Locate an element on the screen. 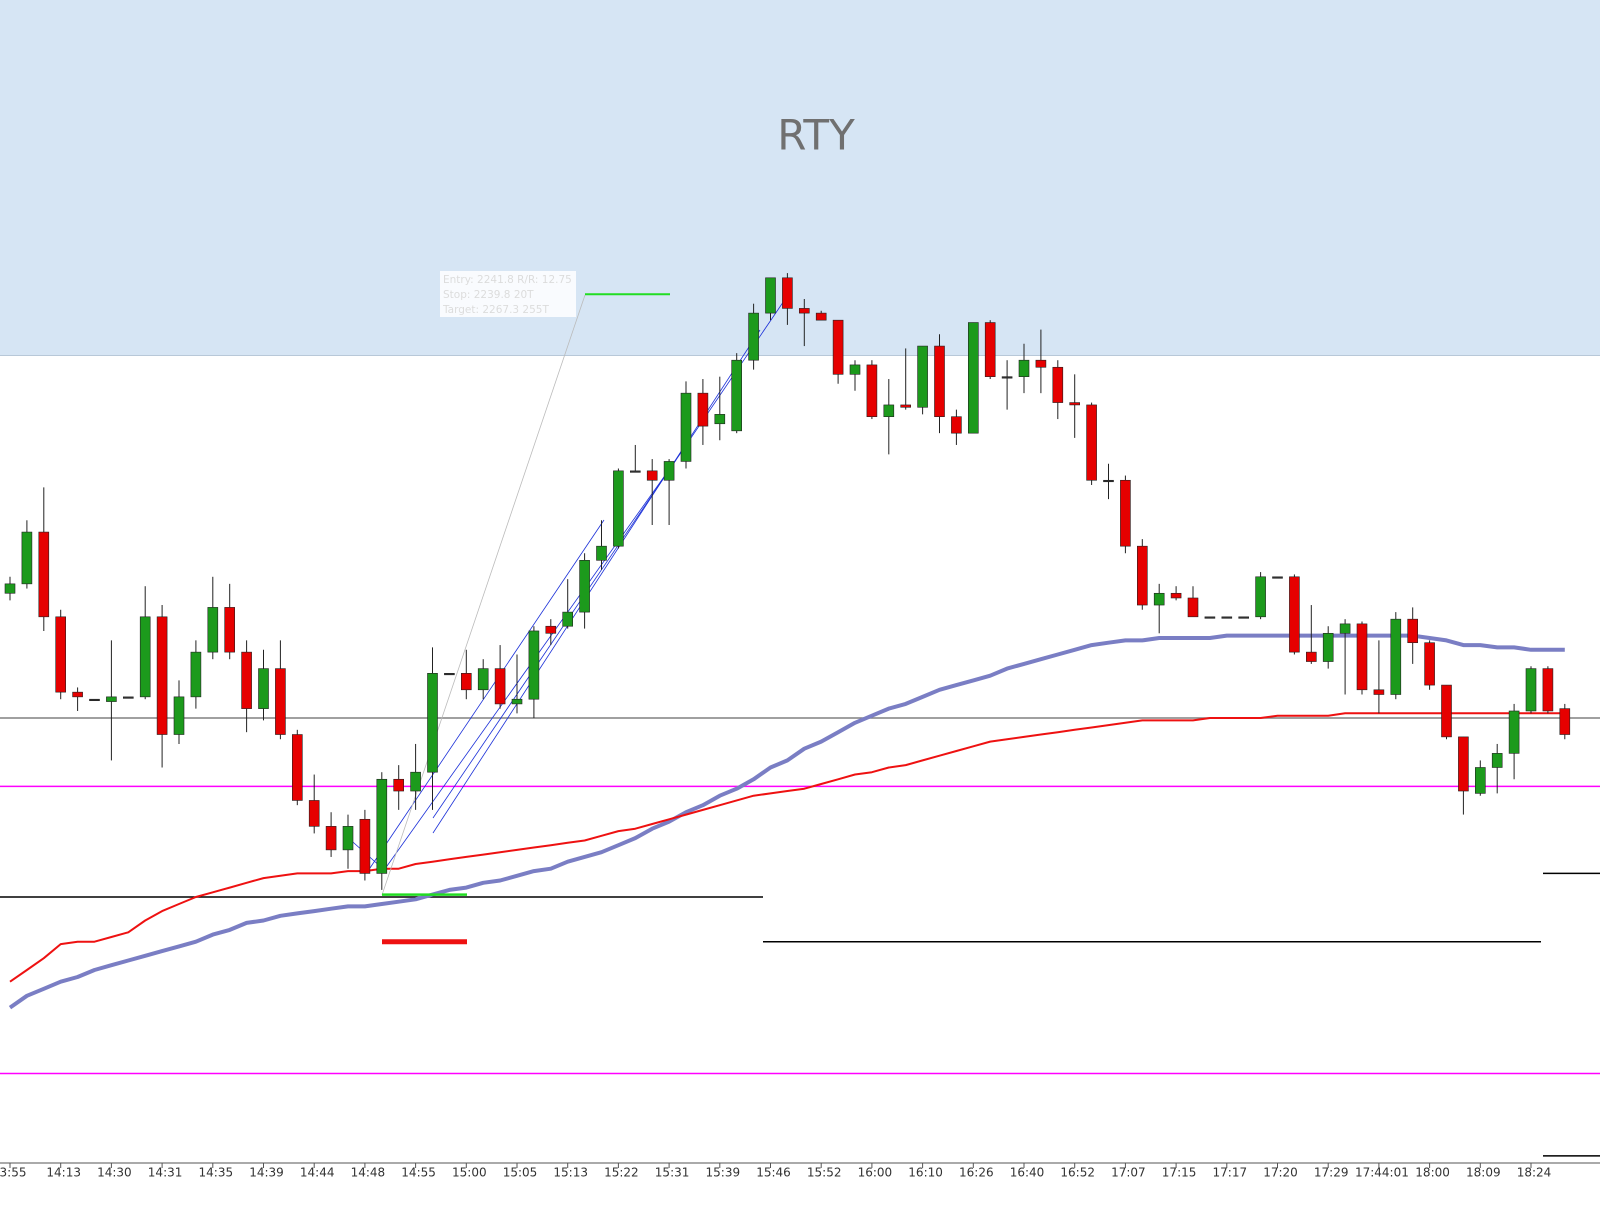 This screenshot has width=1600, height=1205. x-tick-label: 15:00 is located at coordinates (469, 1173).